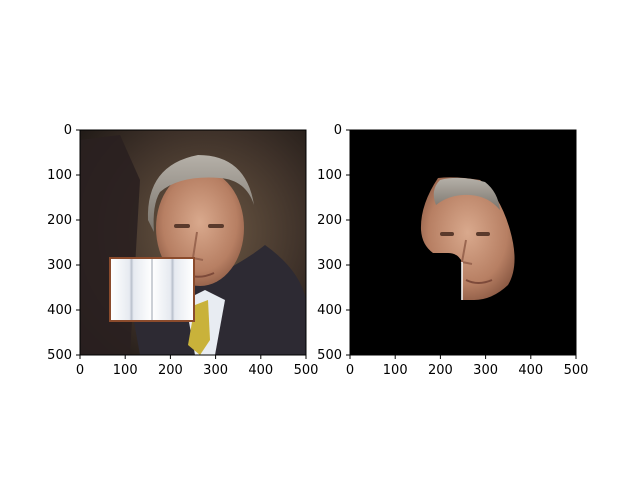 The height and width of the screenshot is (480, 640). I want to click on book-overlay, so click(152, 289).